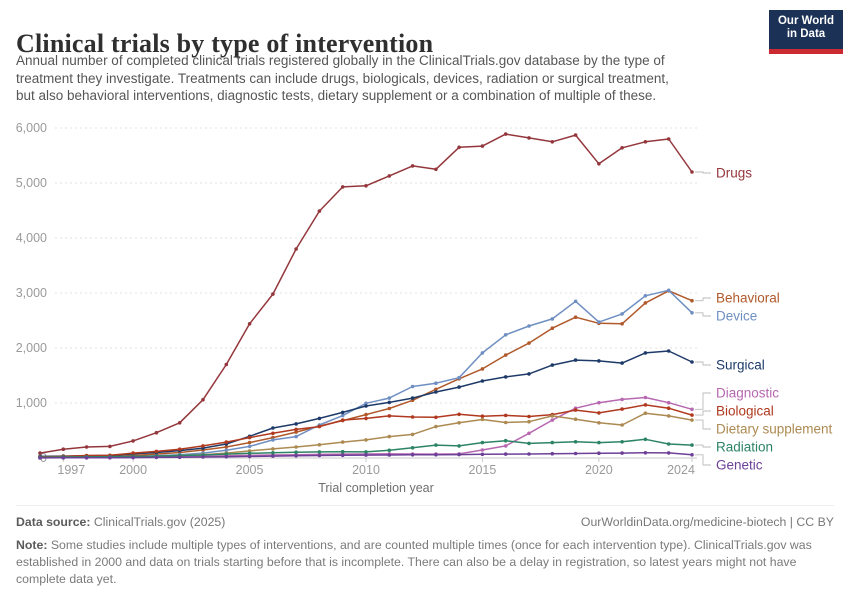  I want to click on series-label-connector-drugs, so click(703, 172).